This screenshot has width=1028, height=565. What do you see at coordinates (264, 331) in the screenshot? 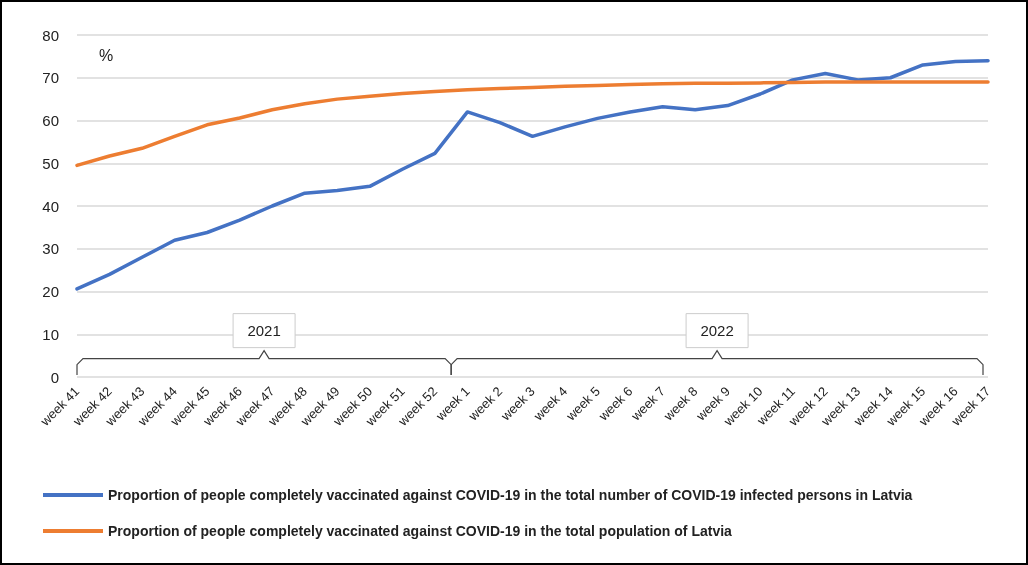
I see `annotation: 2021` at bounding box center [264, 331].